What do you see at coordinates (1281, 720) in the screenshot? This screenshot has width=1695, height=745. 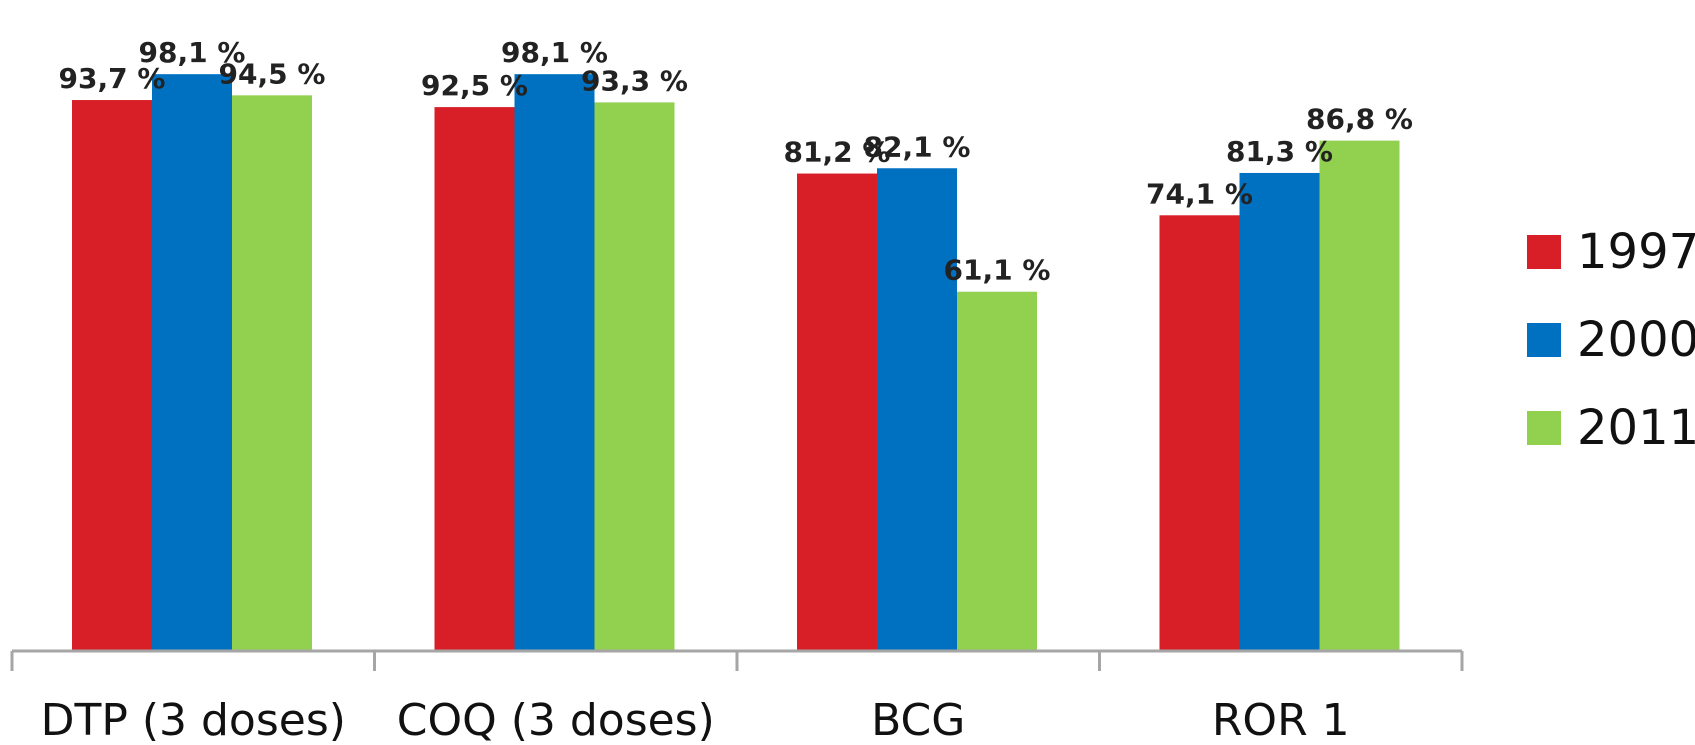 I see `x-tick-label: ROR 1` at bounding box center [1281, 720].